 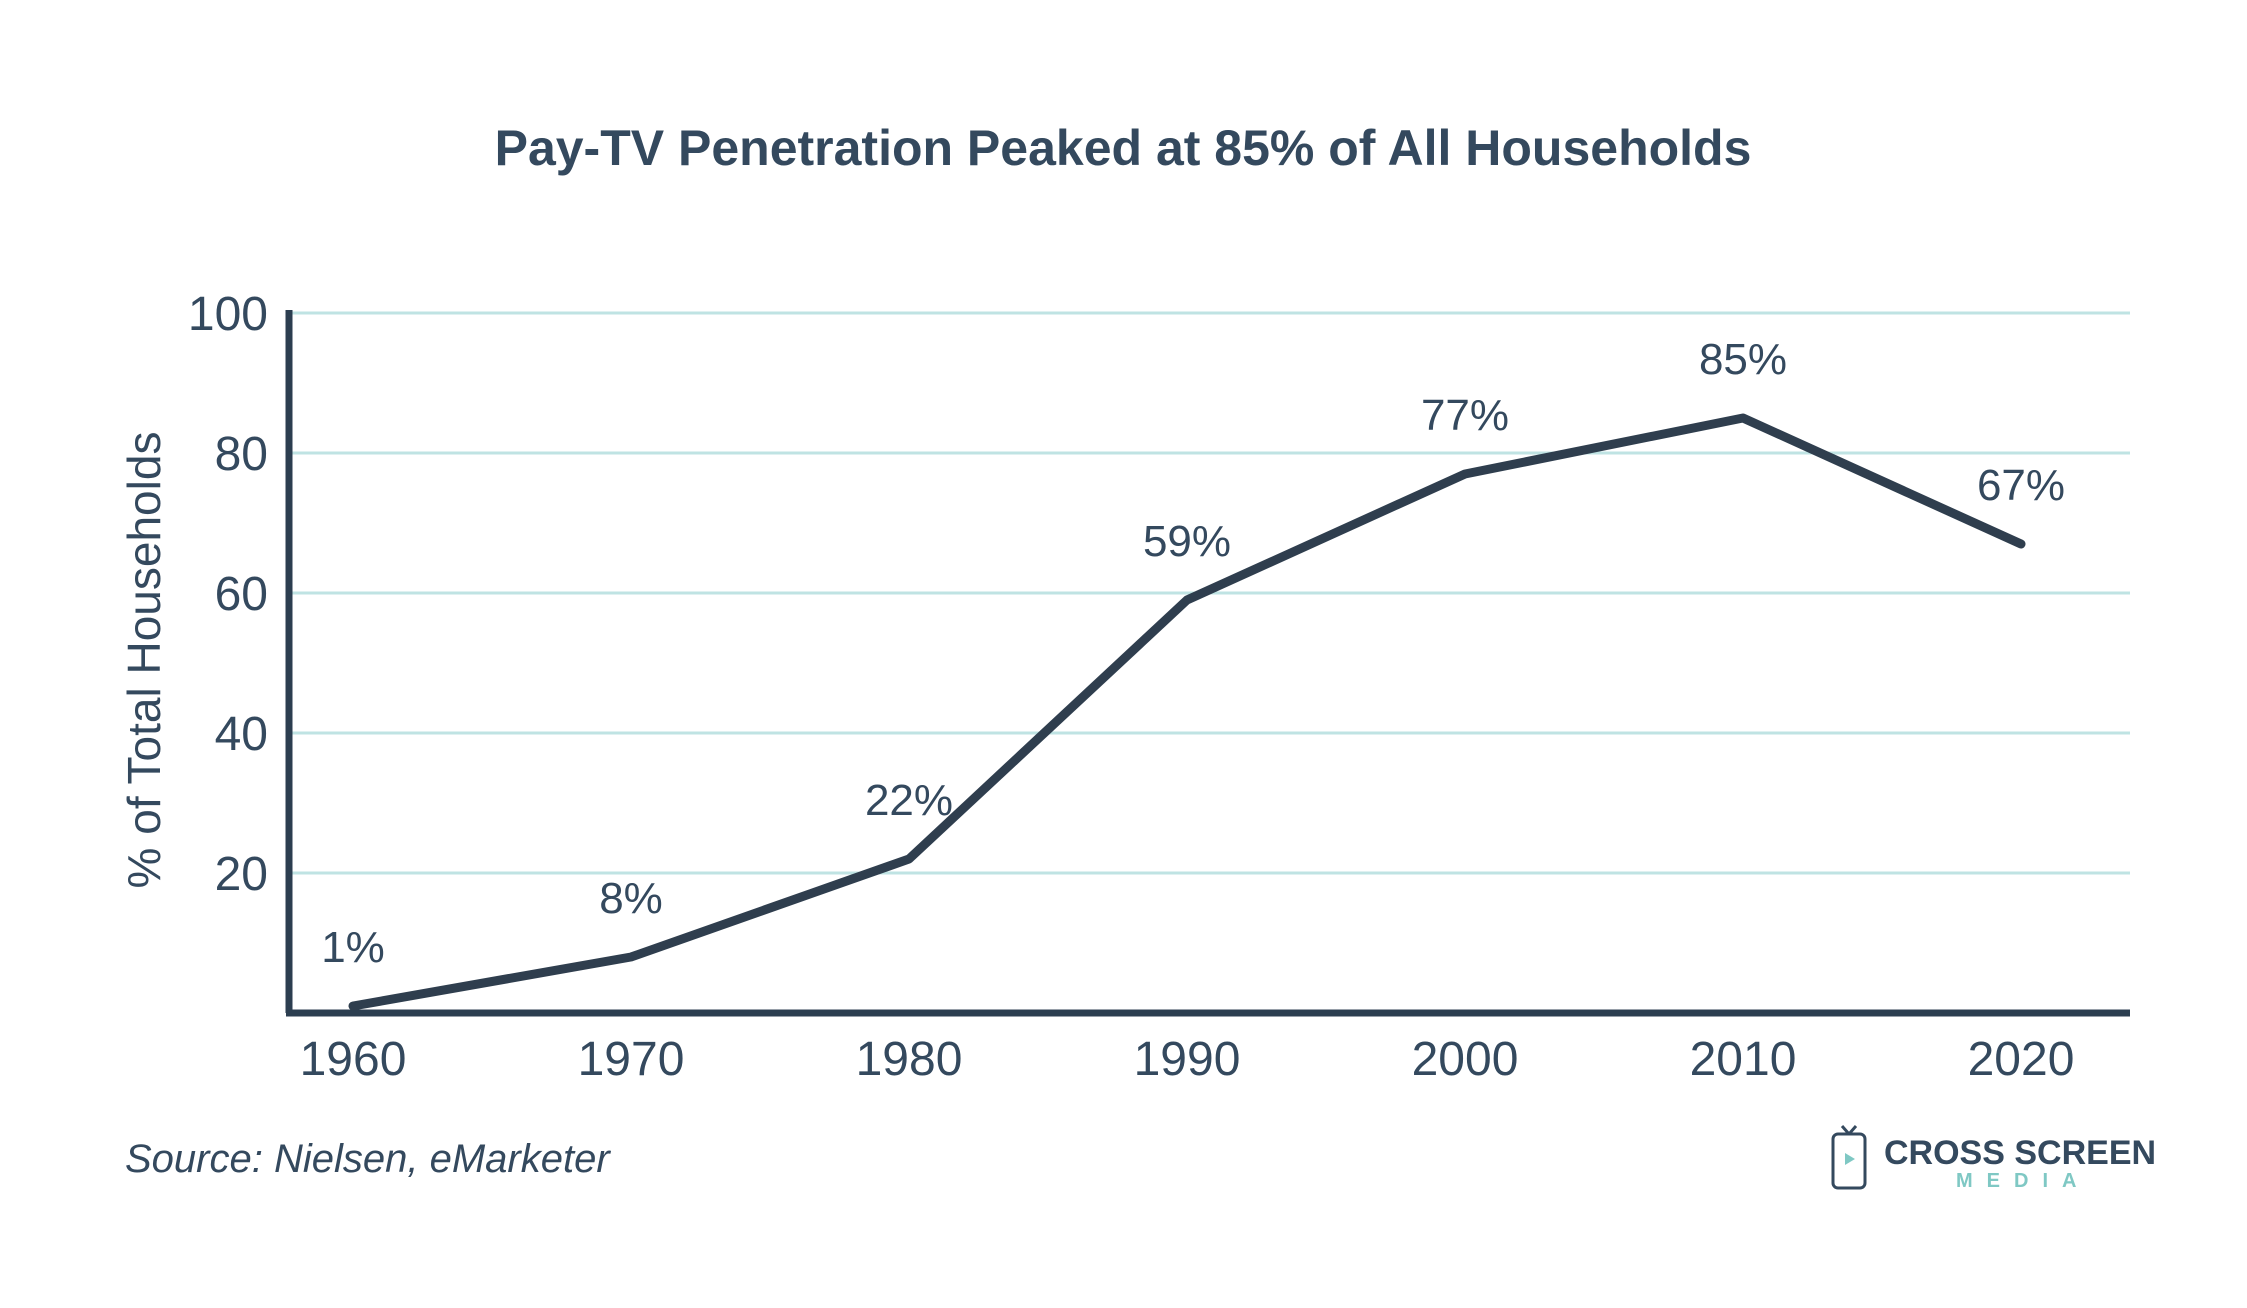 I want to click on y-tick-label: 60, so click(x=241, y=594).